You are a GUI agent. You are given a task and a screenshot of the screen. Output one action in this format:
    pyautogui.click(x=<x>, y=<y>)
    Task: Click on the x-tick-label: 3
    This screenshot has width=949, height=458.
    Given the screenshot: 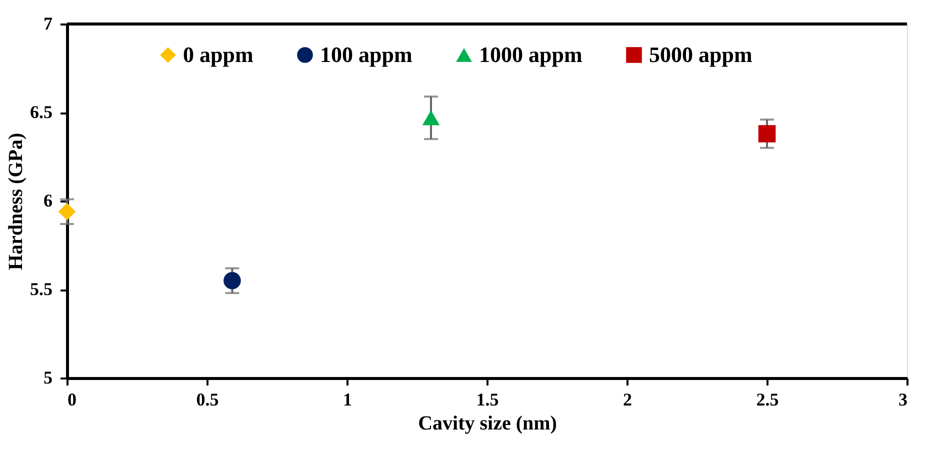 What is the action you would take?
    pyautogui.click(x=903, y=400)
    